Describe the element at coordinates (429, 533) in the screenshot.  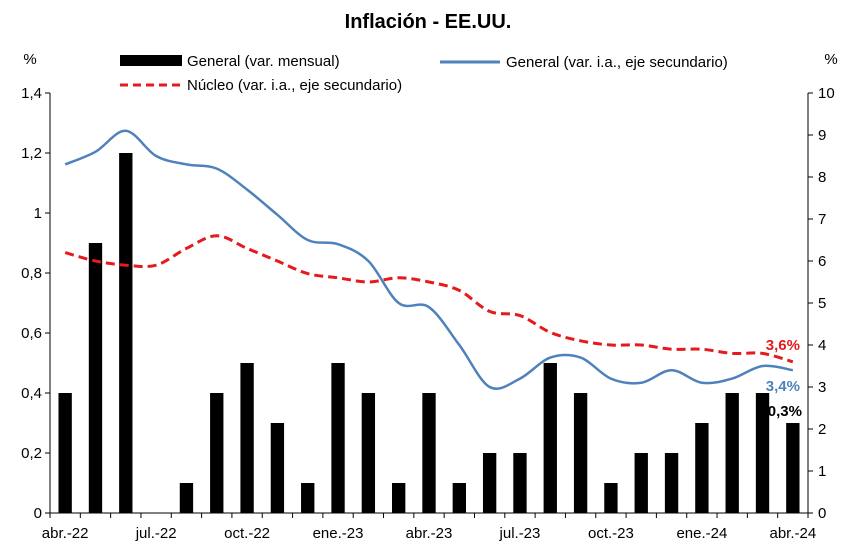
I see `x-tick-label: abr.-23` at that location.